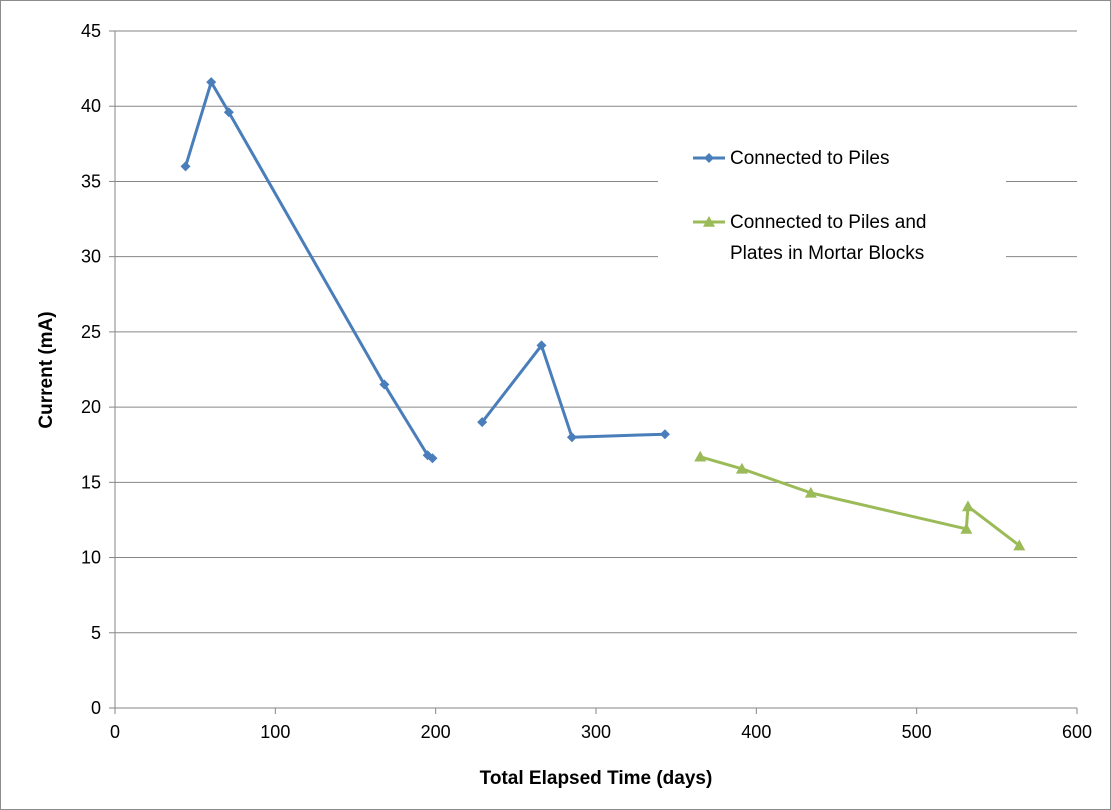  Describe the element at coordinates (91, 31) in the screenshot. I see `y-tick-label-45: 45` at that location.